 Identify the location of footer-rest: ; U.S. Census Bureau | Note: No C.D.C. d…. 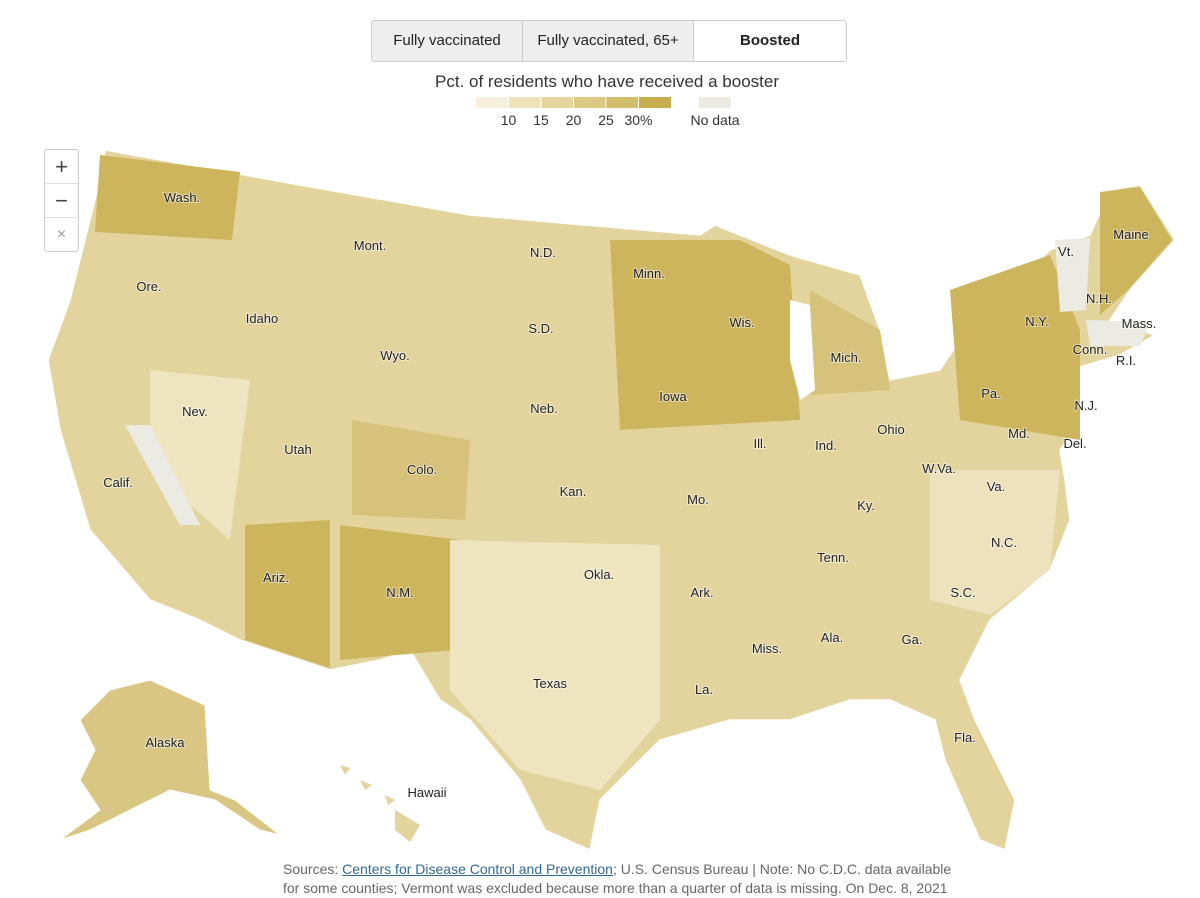
(782, 869).